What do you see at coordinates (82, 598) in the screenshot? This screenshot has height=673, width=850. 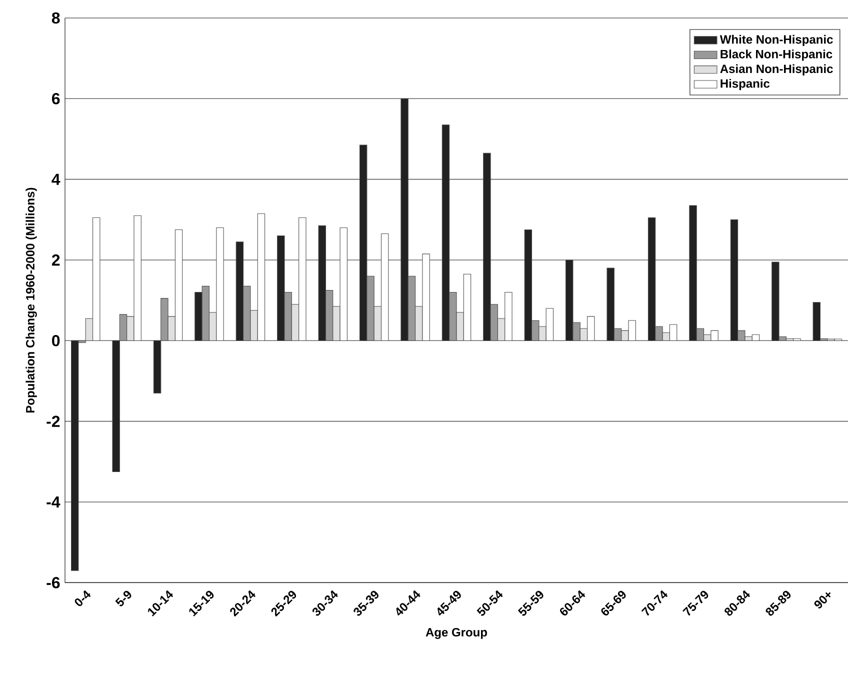 I see `x-tick-label: 0-4` at bounding box center [82, 598].